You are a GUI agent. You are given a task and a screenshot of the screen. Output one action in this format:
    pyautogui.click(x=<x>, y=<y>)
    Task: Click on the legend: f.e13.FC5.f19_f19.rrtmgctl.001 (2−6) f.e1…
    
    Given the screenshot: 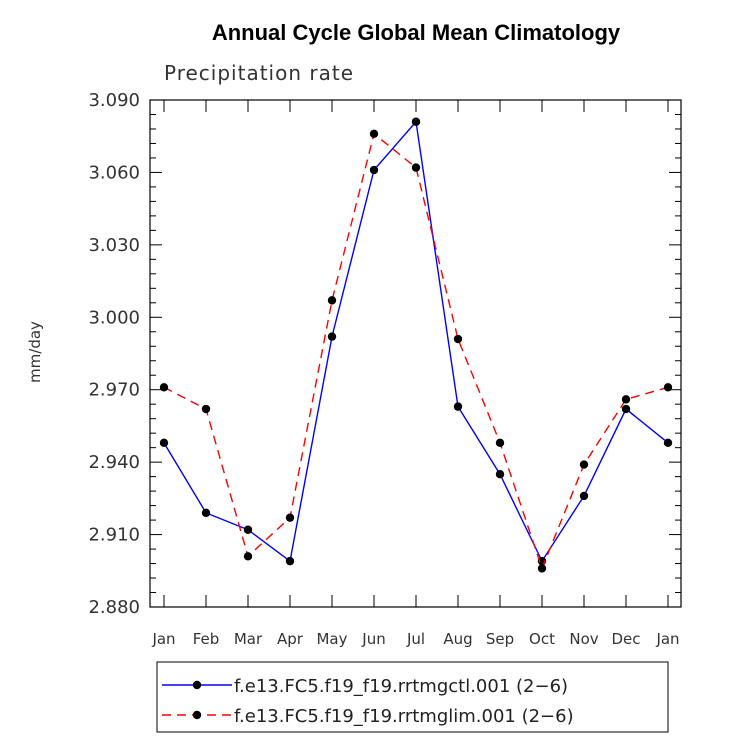 What is the action you would take?
    pyautogui.click(x=412, y=697)
    